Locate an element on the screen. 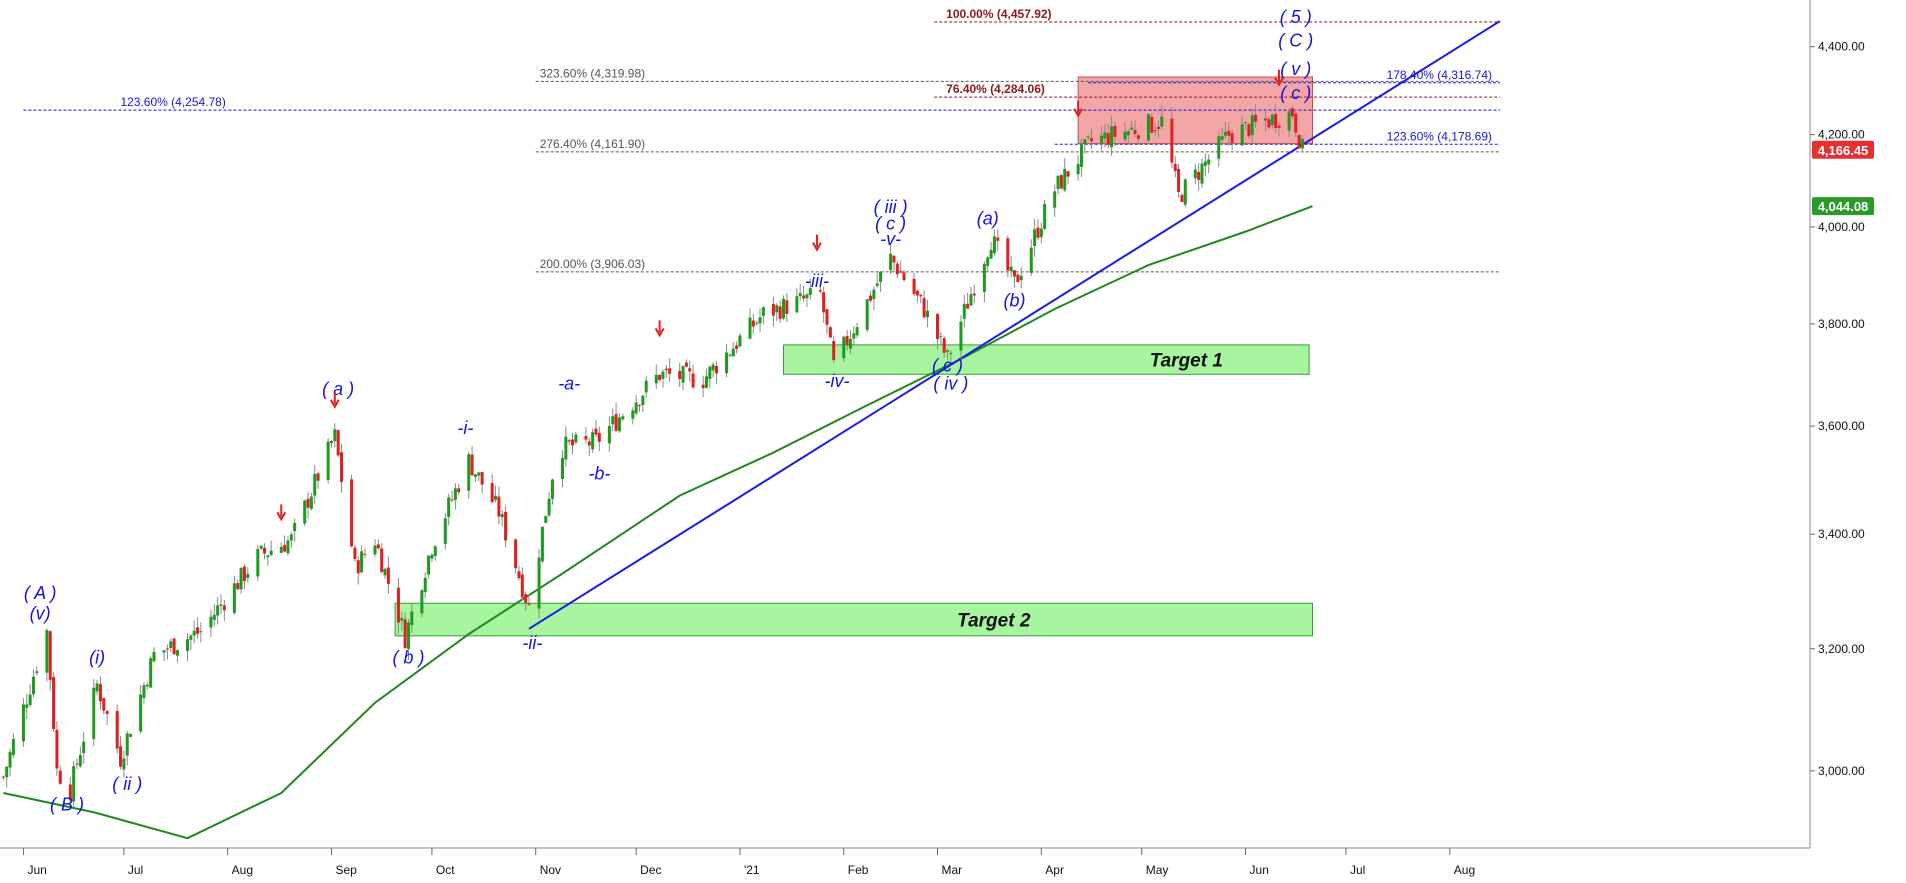  fib-level-label: 200.00% (3,906.03) is located at coordinates (592, 264).